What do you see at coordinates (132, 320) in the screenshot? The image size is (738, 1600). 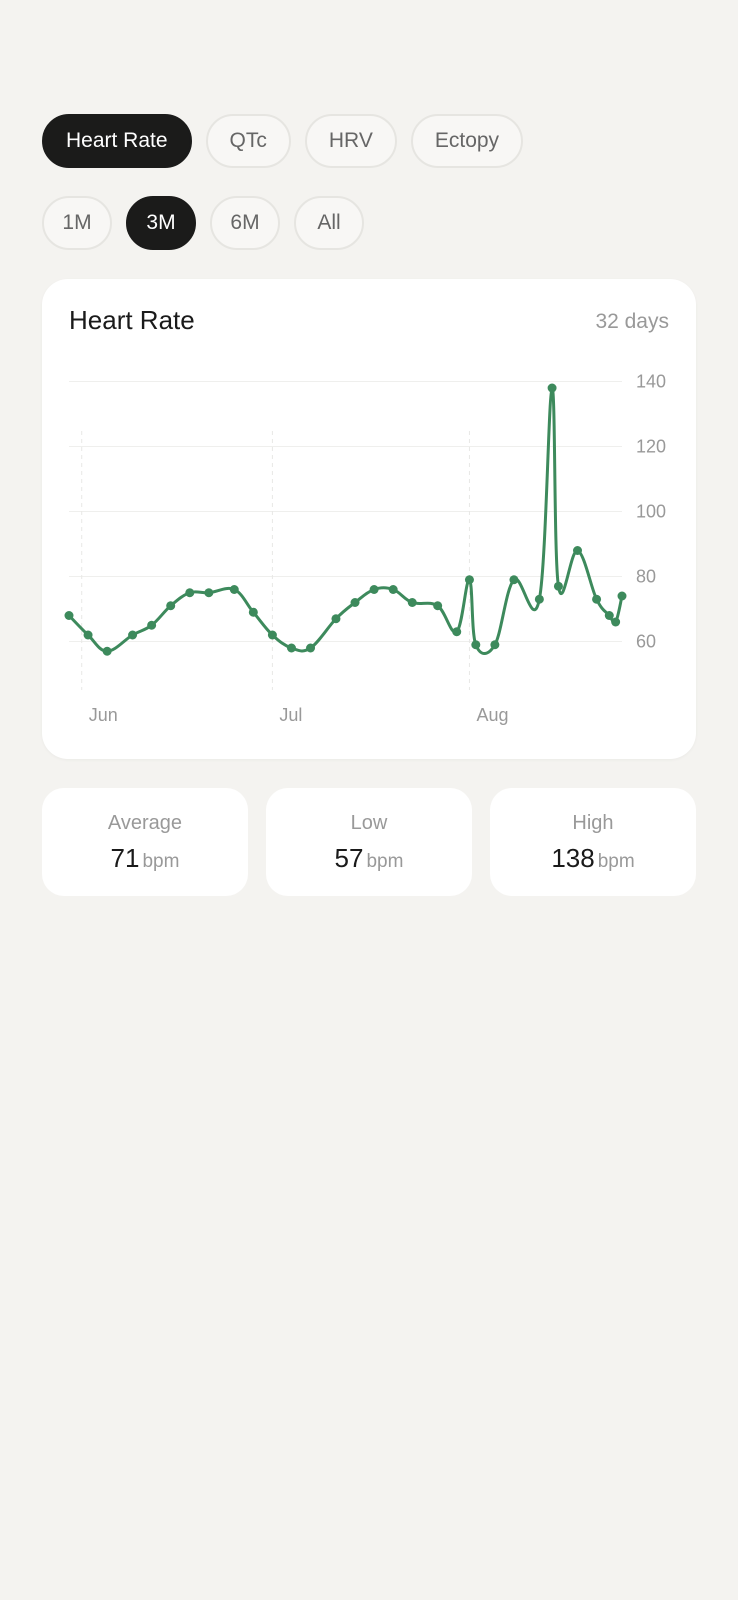 I see `card-title: Heart Rate` at bounding box center [132, 320].